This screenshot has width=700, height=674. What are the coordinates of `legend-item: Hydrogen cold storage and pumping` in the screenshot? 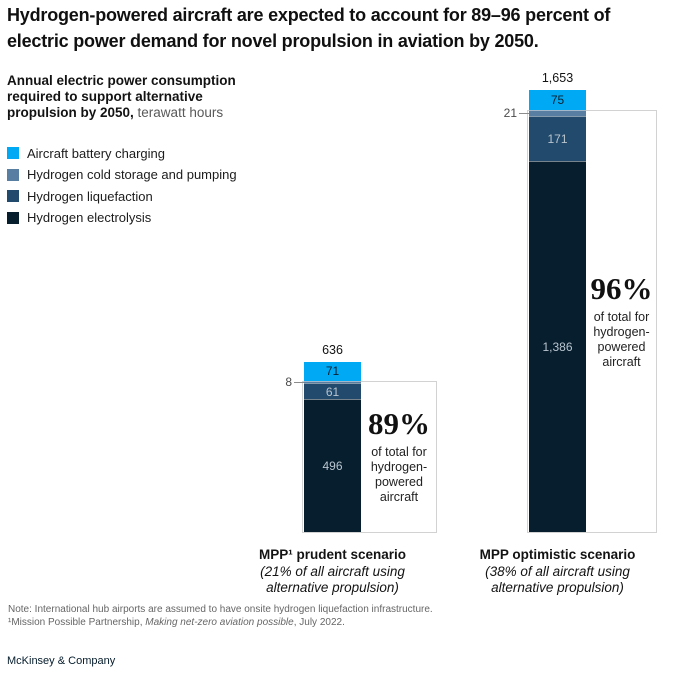 It's located at (122, 174).